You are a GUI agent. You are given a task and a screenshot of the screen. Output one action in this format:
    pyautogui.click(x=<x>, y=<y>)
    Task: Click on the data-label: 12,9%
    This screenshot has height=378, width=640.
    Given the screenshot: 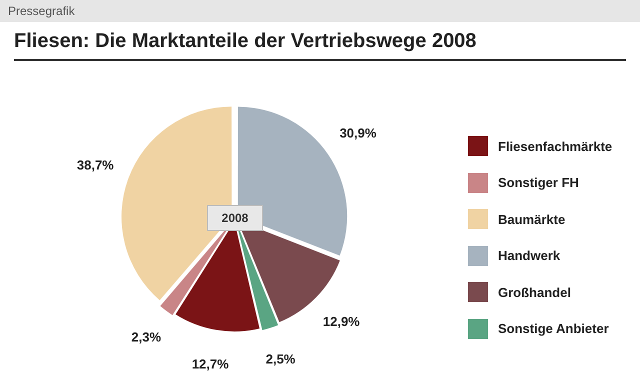 What is the action you would take?
    pyautogui.click(x=341, y=321)
    